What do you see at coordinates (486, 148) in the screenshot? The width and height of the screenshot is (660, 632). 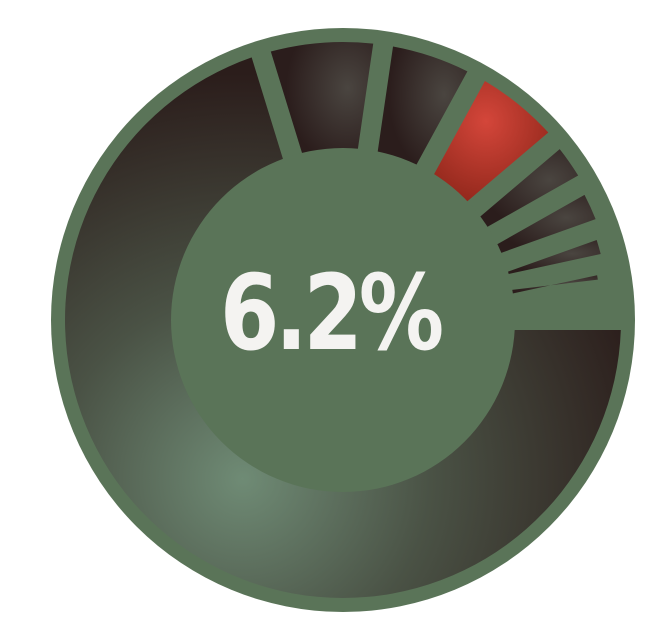 I see `slice-highlighted` at bounding box center [486, 148].